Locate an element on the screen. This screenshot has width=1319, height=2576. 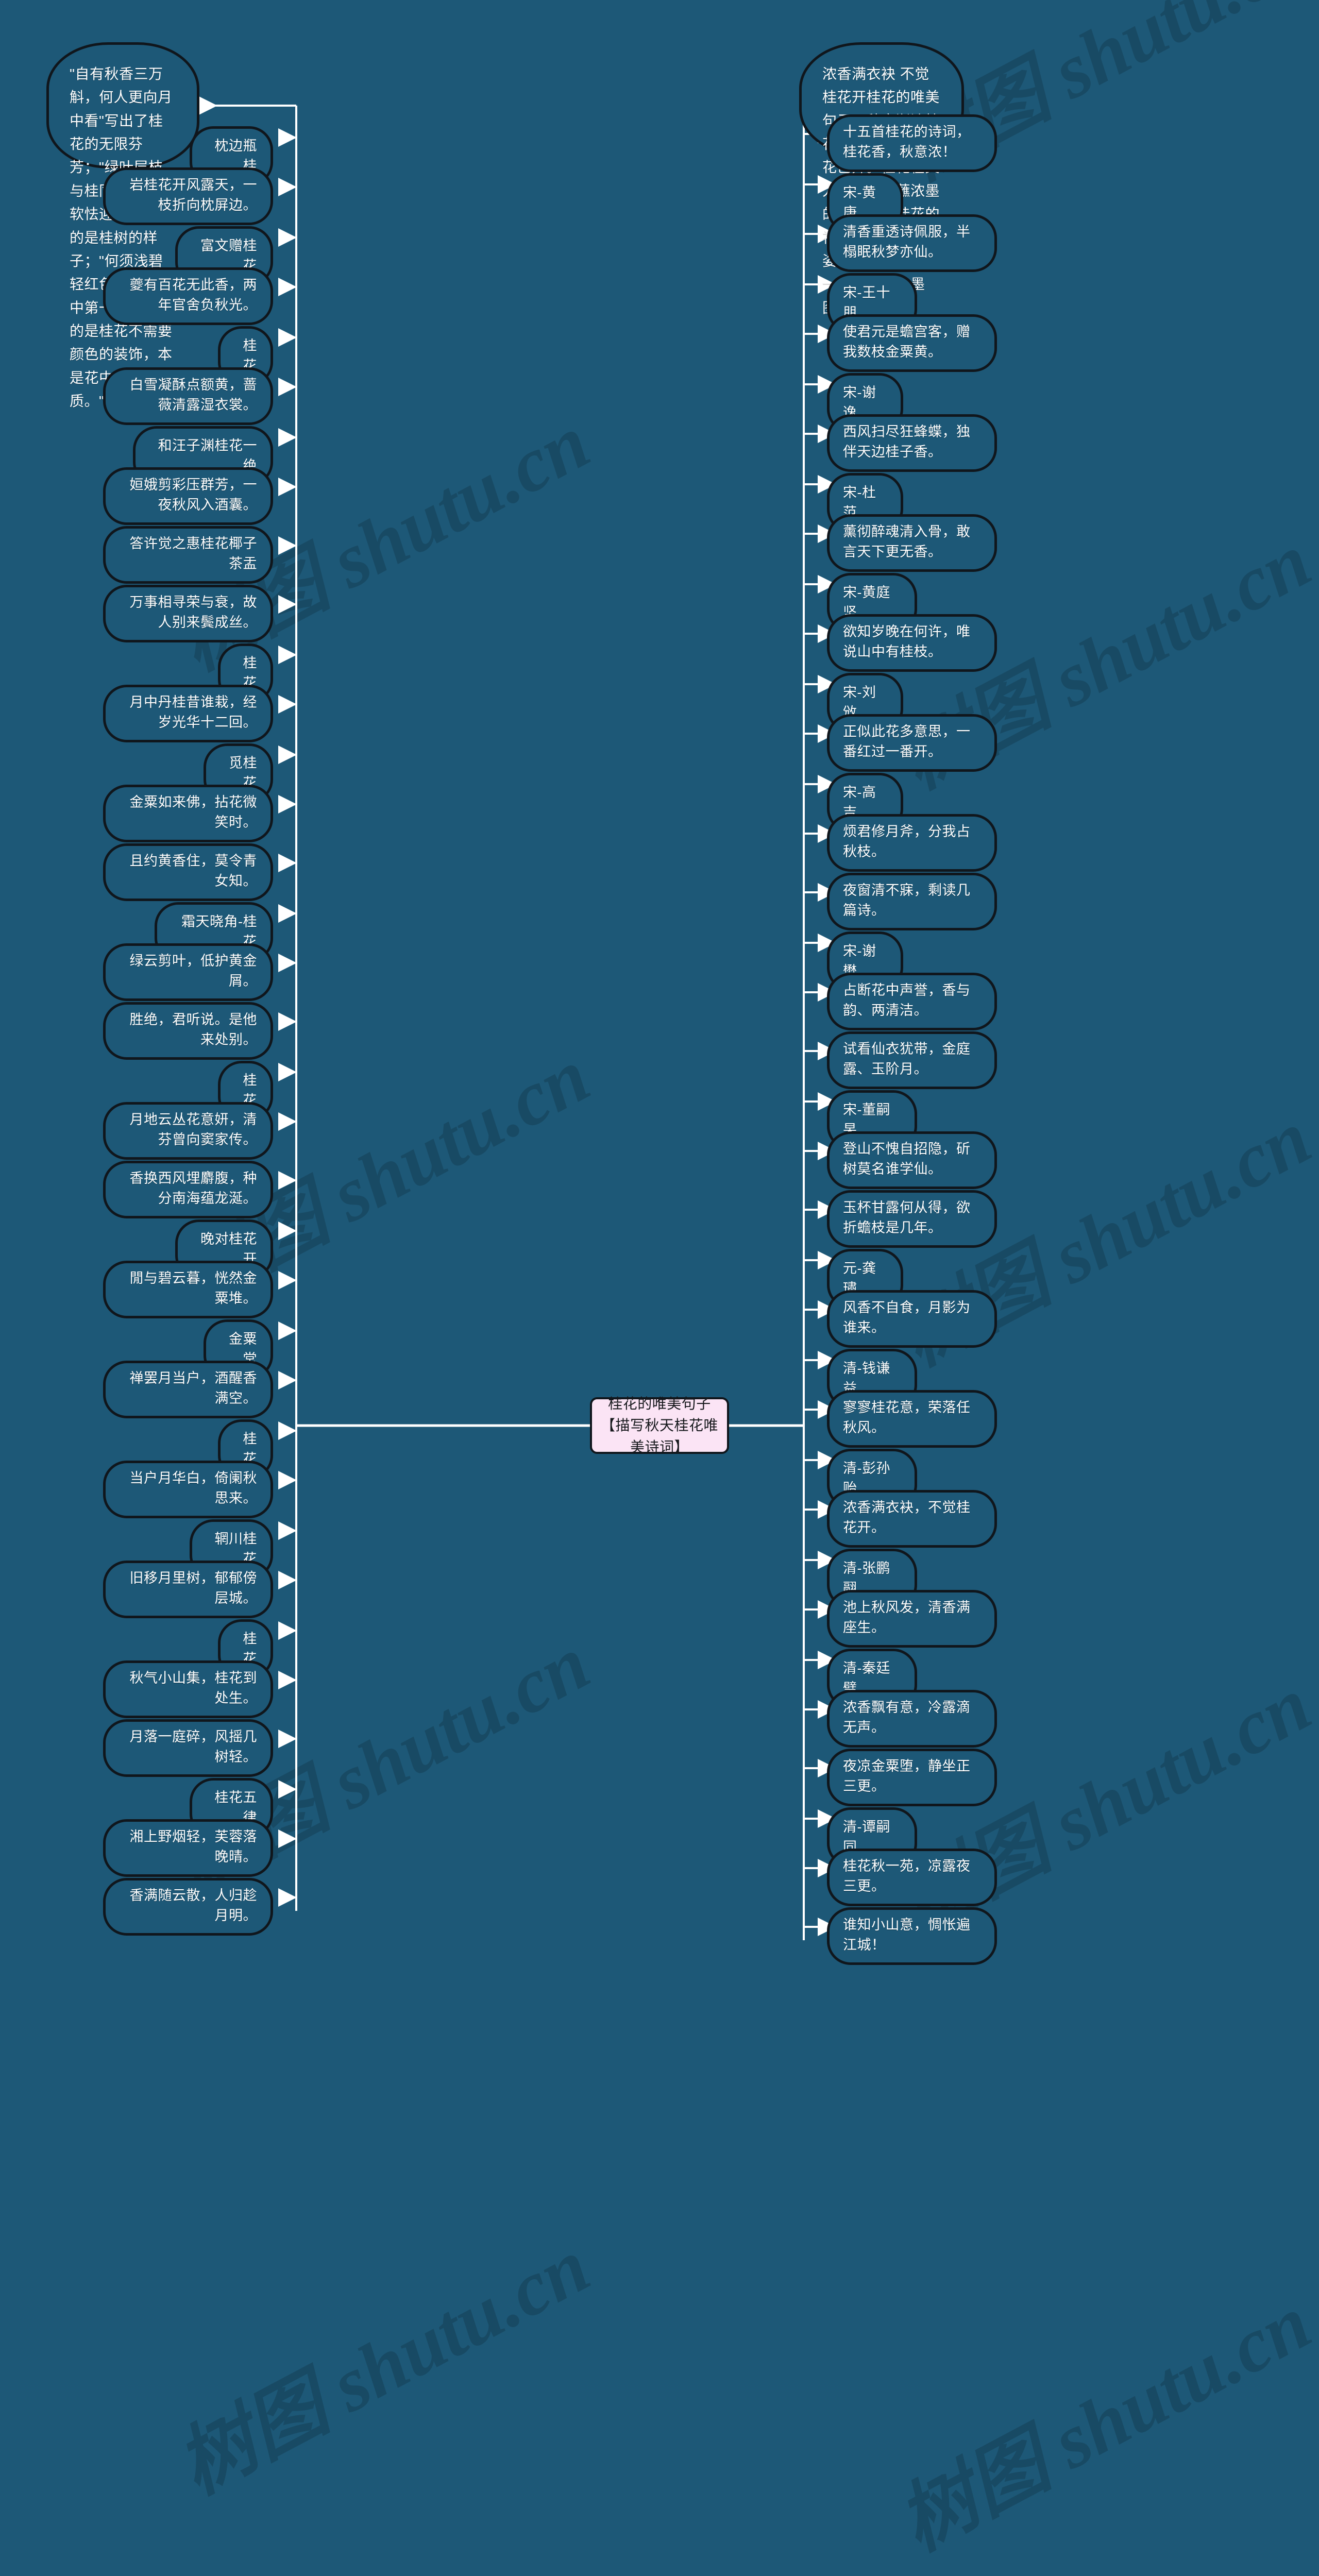
right-branch-node: 玉杯甘露何从得，欲折蟾枝是几年。 is located at coordinates (912, 1219).